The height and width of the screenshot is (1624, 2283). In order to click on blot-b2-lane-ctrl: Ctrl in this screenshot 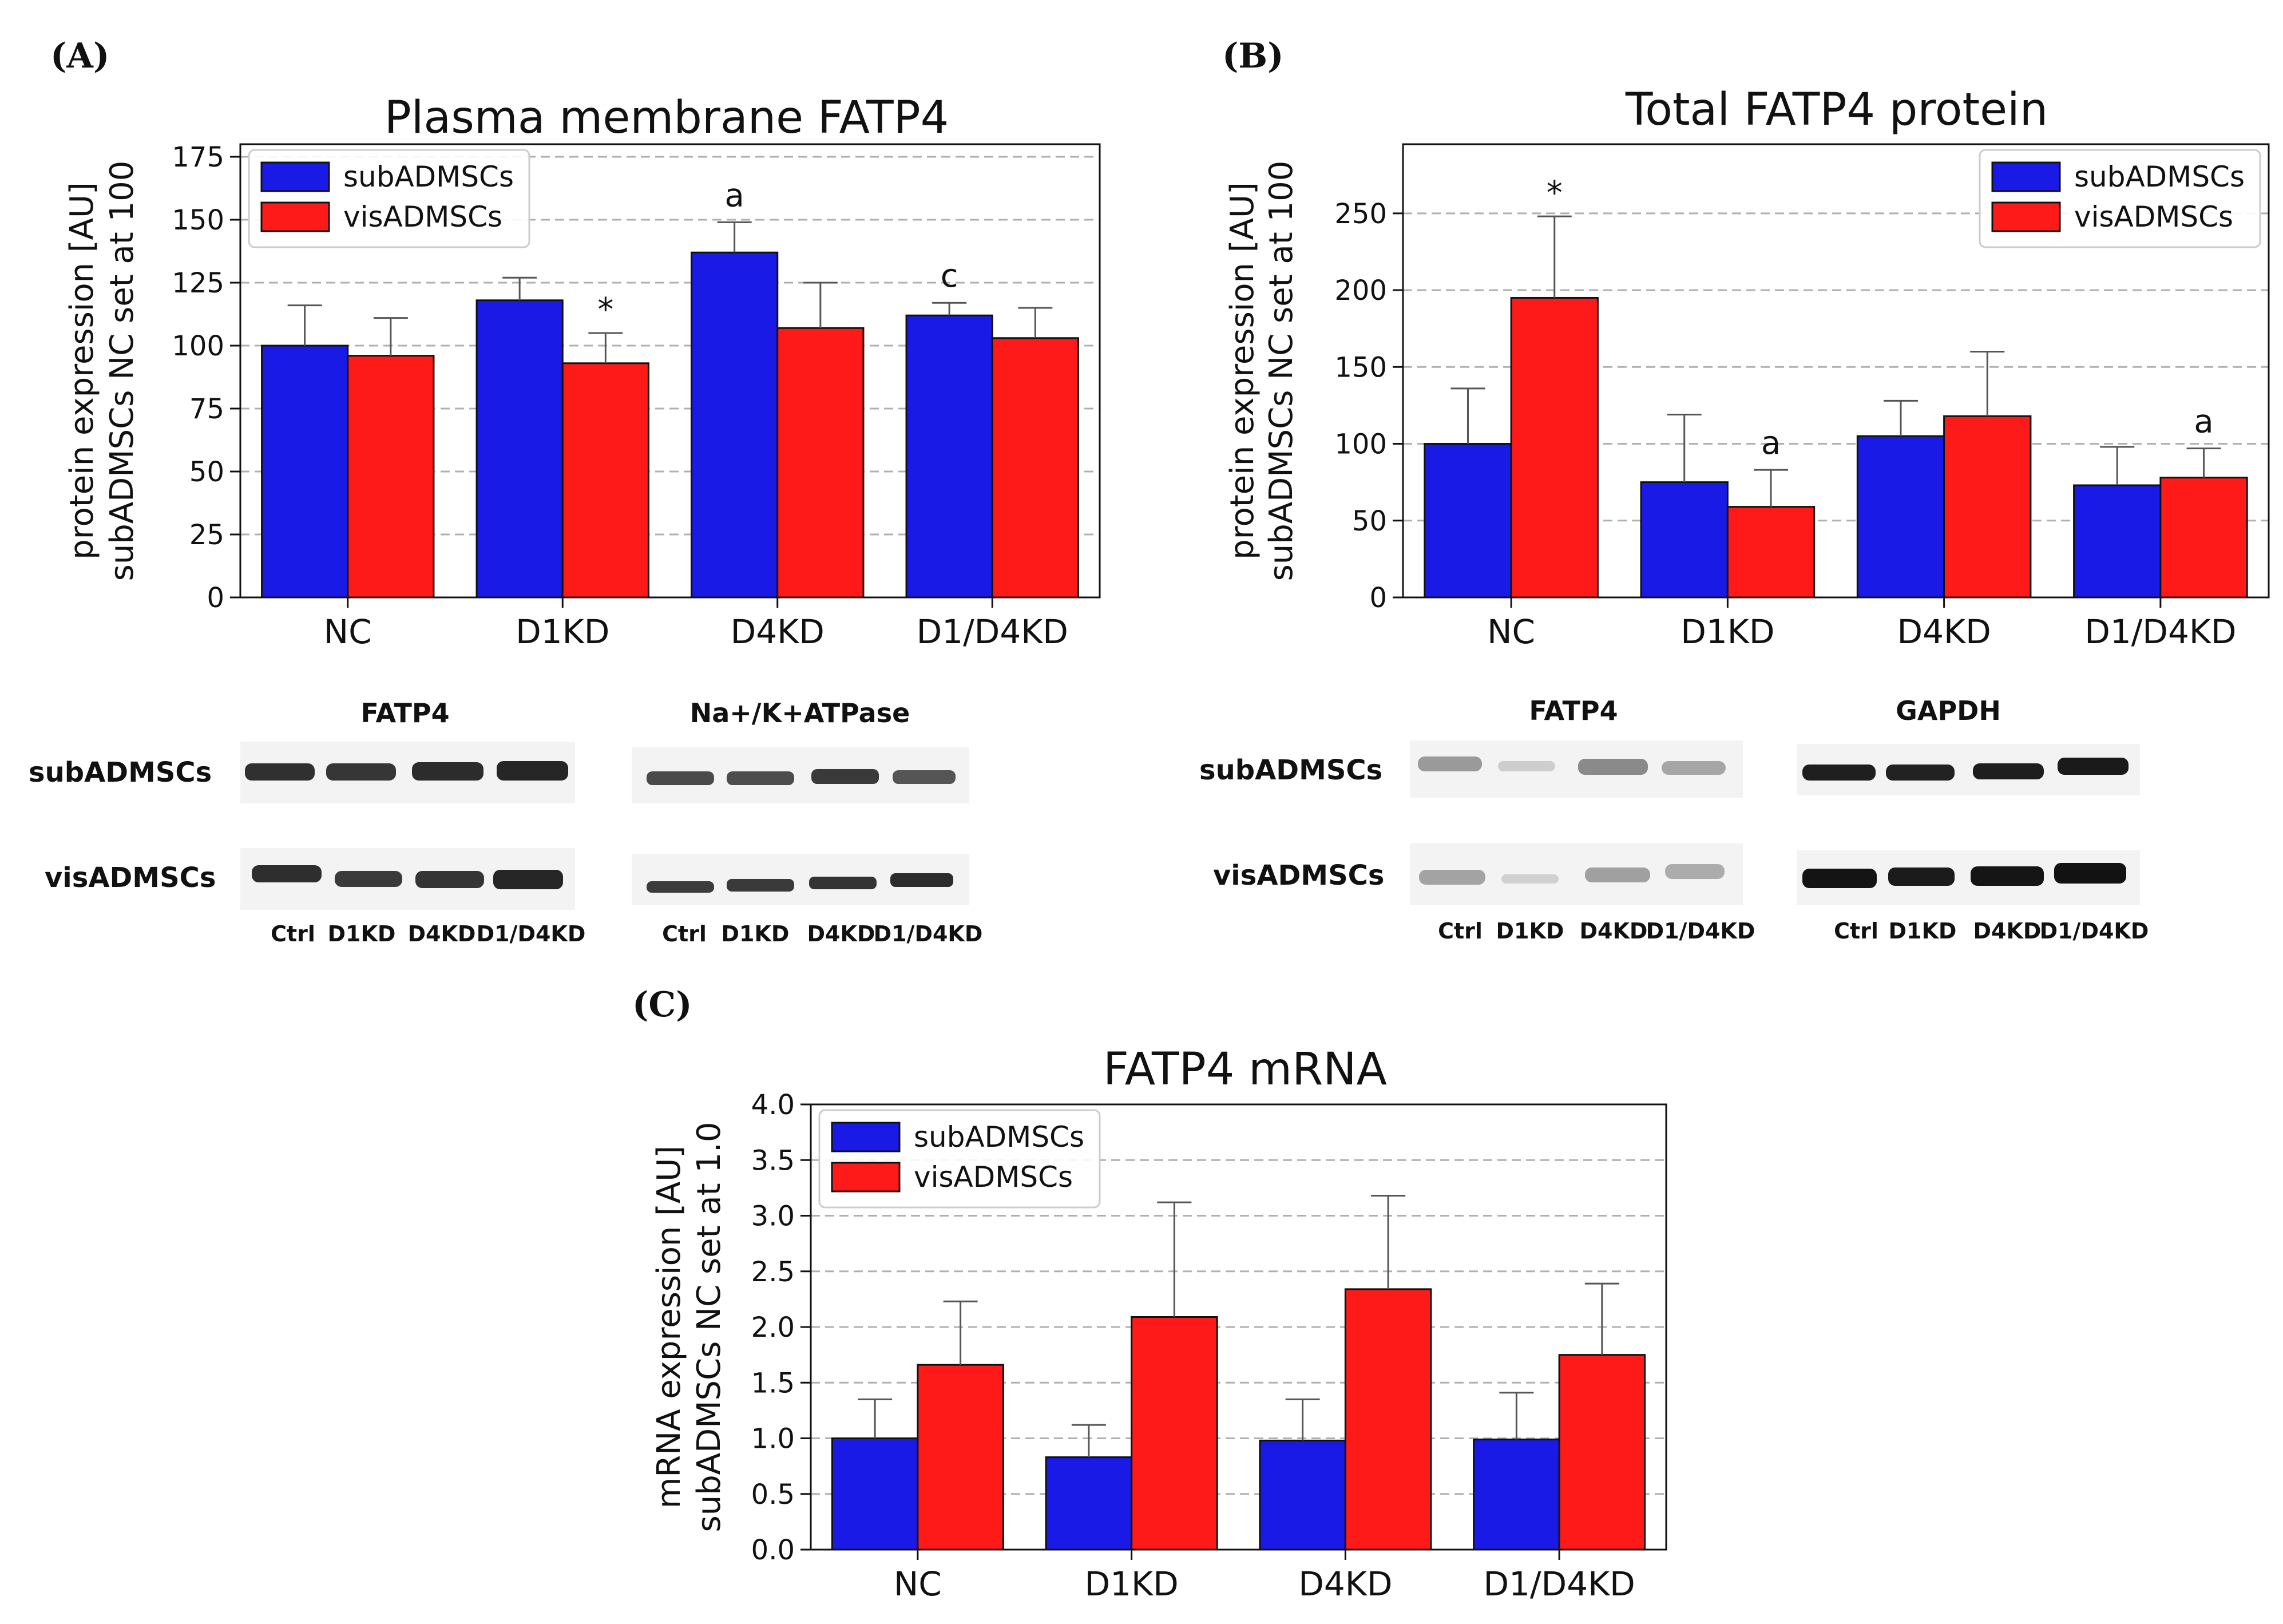, I will do `click(1856, 931)`.